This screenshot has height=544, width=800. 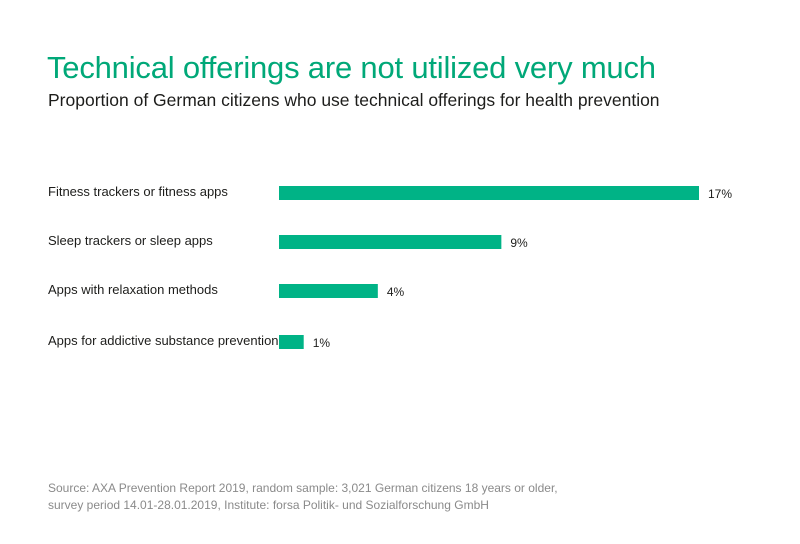 I want to click on value-label: 9%, so click(x=519, y=243).